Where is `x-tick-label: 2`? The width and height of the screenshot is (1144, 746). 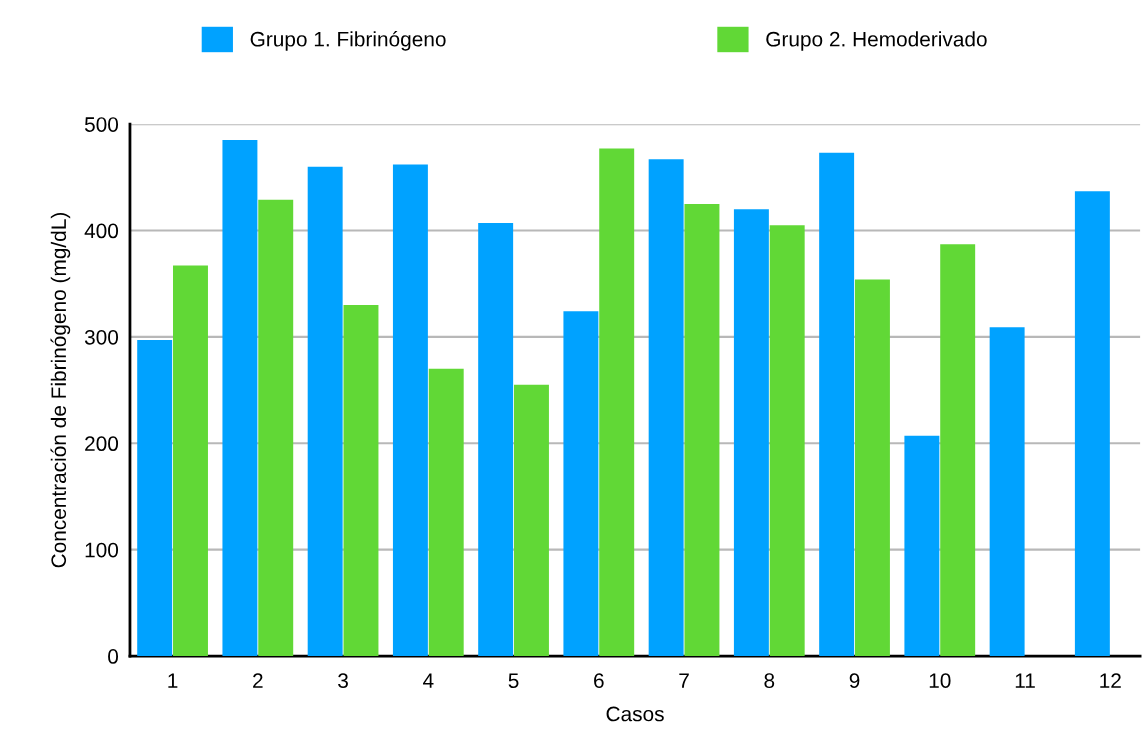 x-tick-label: 2 is located at coordinates (258, 680).